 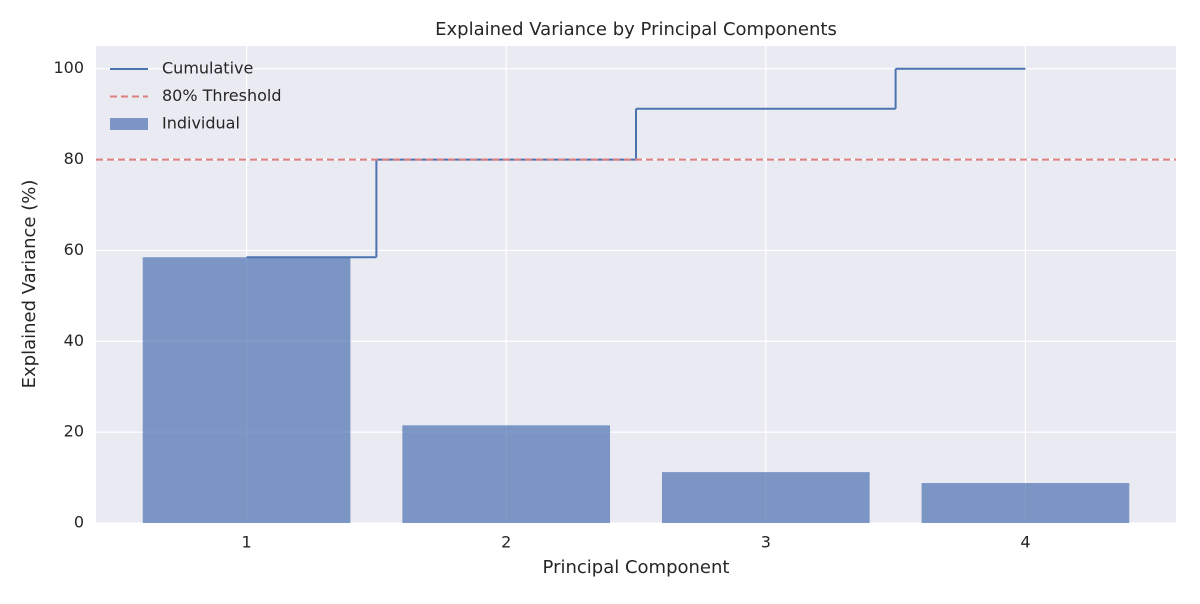 What do you see at coordinates (74, 158) in the screenshot?
I see `y-tick-label: 80` at bounding box center [74, 158].